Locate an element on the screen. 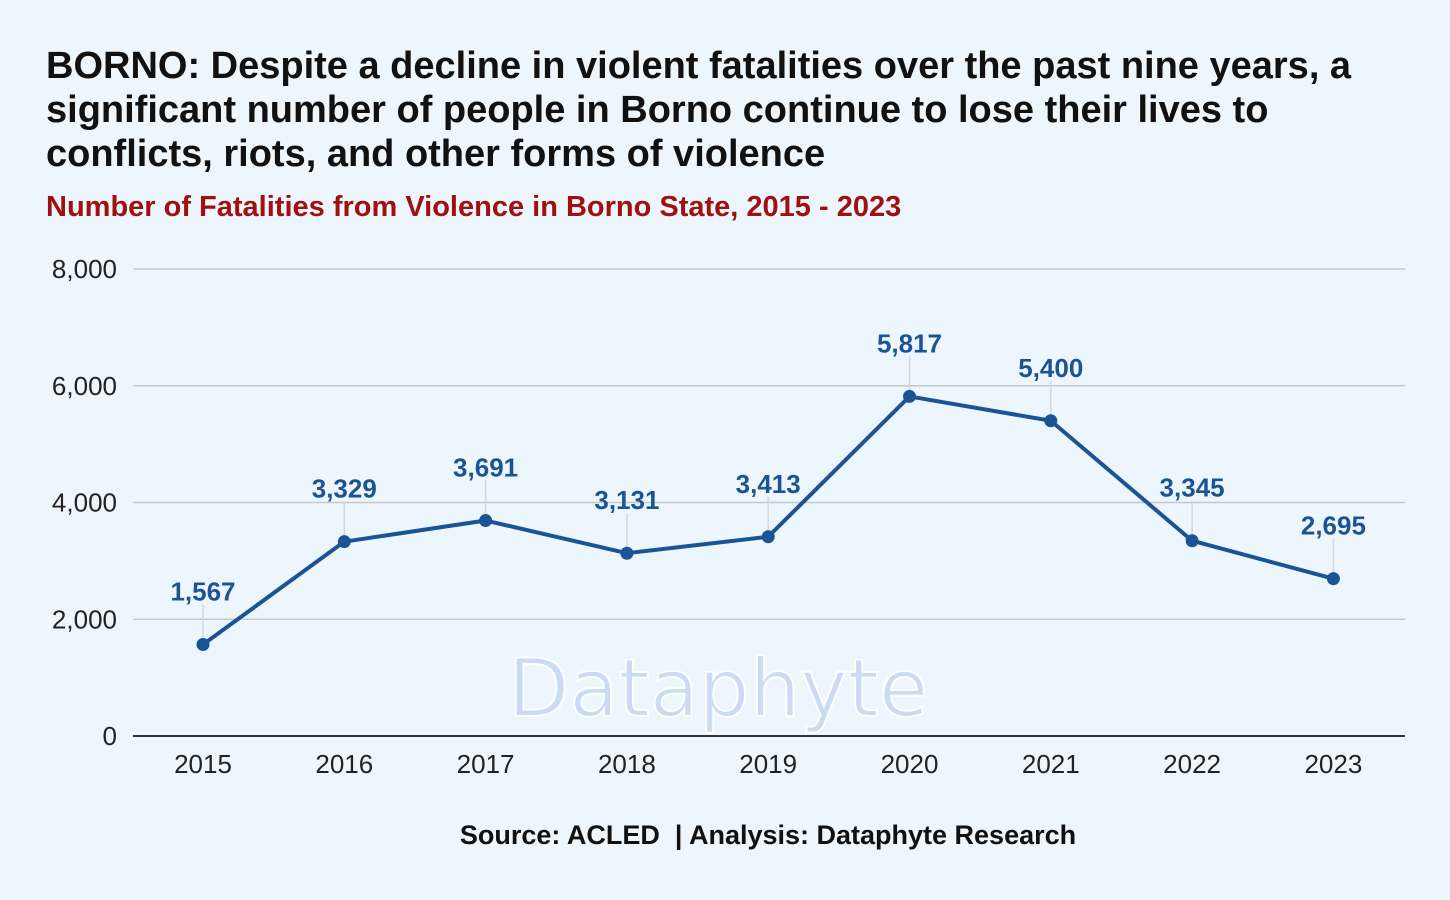  x-tick-label: 2022 is located at coordinates (1192, 764).